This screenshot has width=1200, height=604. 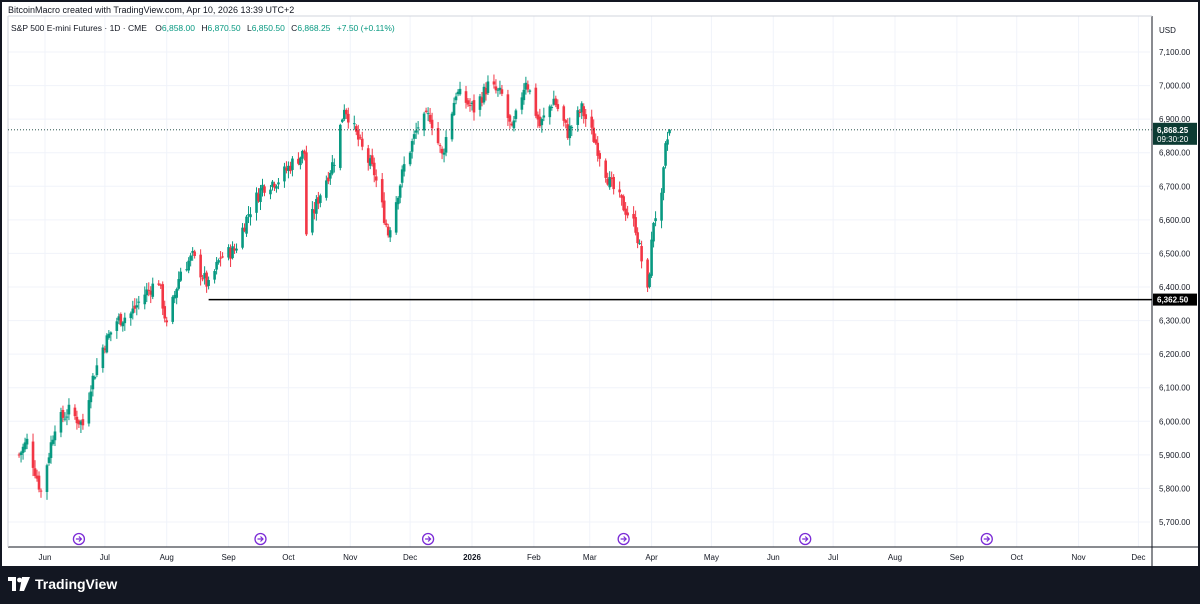 What do you see at coordinates (178, 28) in the screenshot?
I see `open-value: 6,858.00` at bounding box center [178, 28].